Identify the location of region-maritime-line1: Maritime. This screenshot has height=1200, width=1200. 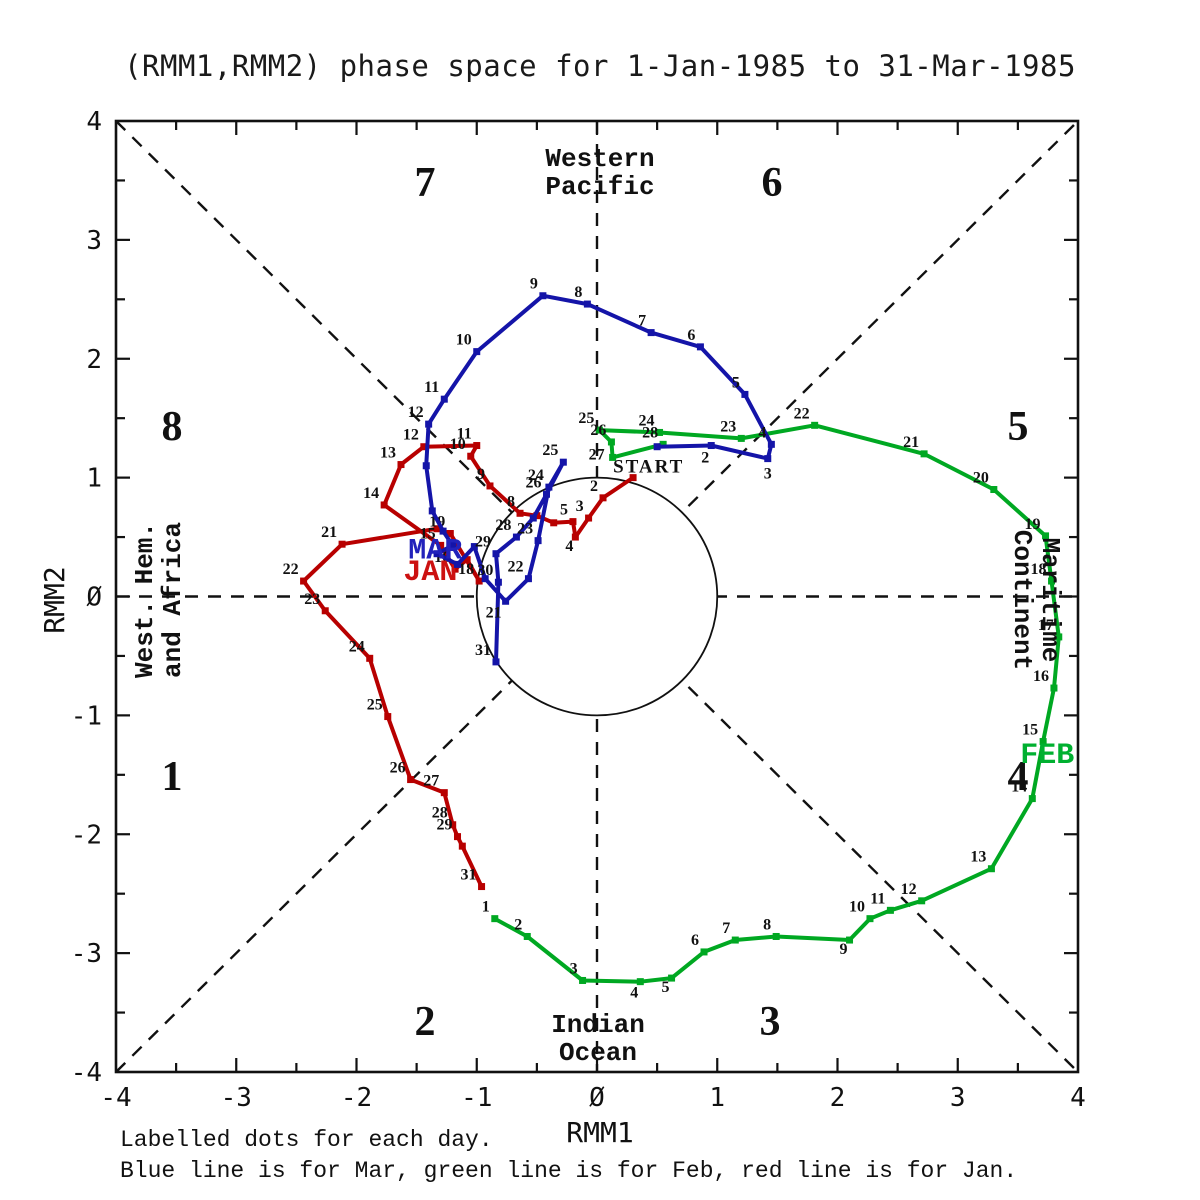
(1050, 600).